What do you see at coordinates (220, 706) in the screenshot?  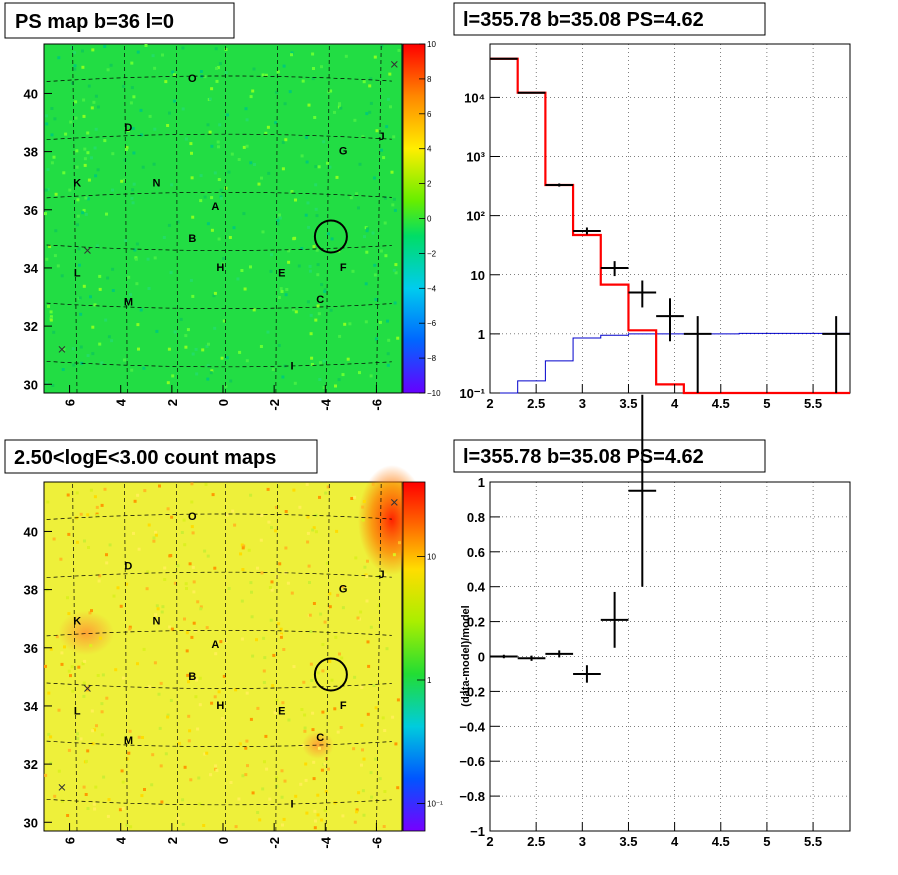 I see `cm-region-label: H` at bounding box center [220, 706].